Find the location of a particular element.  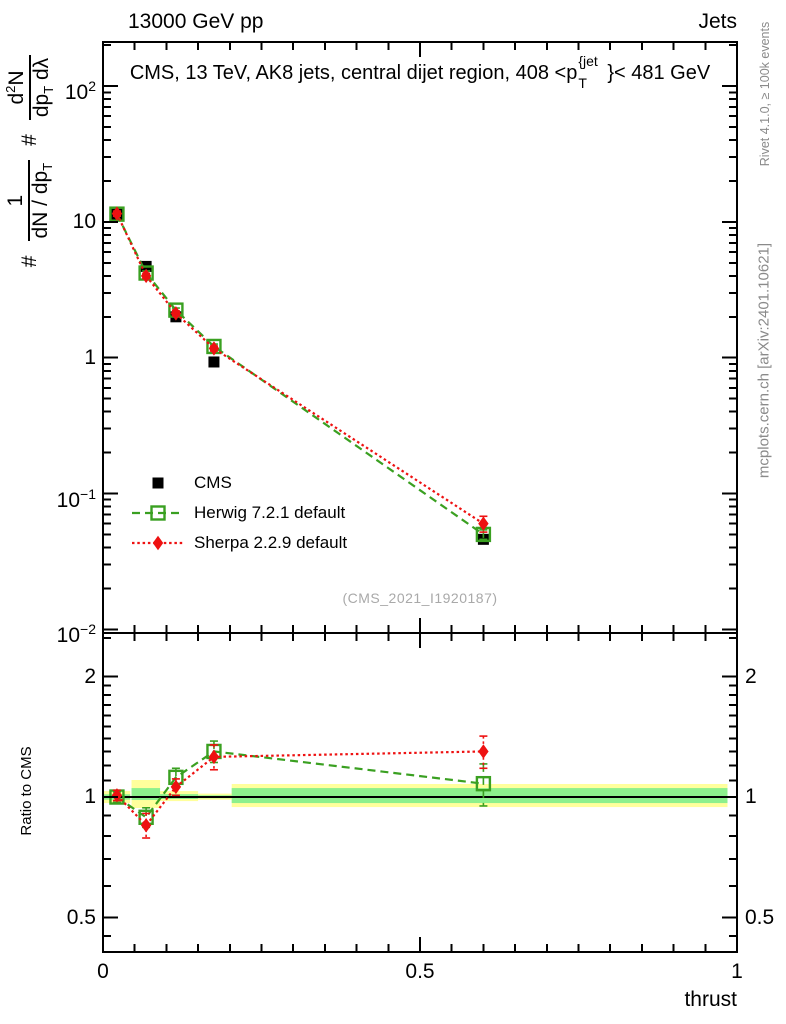

legend-marker-herwig is located at coordinates (158, 513).